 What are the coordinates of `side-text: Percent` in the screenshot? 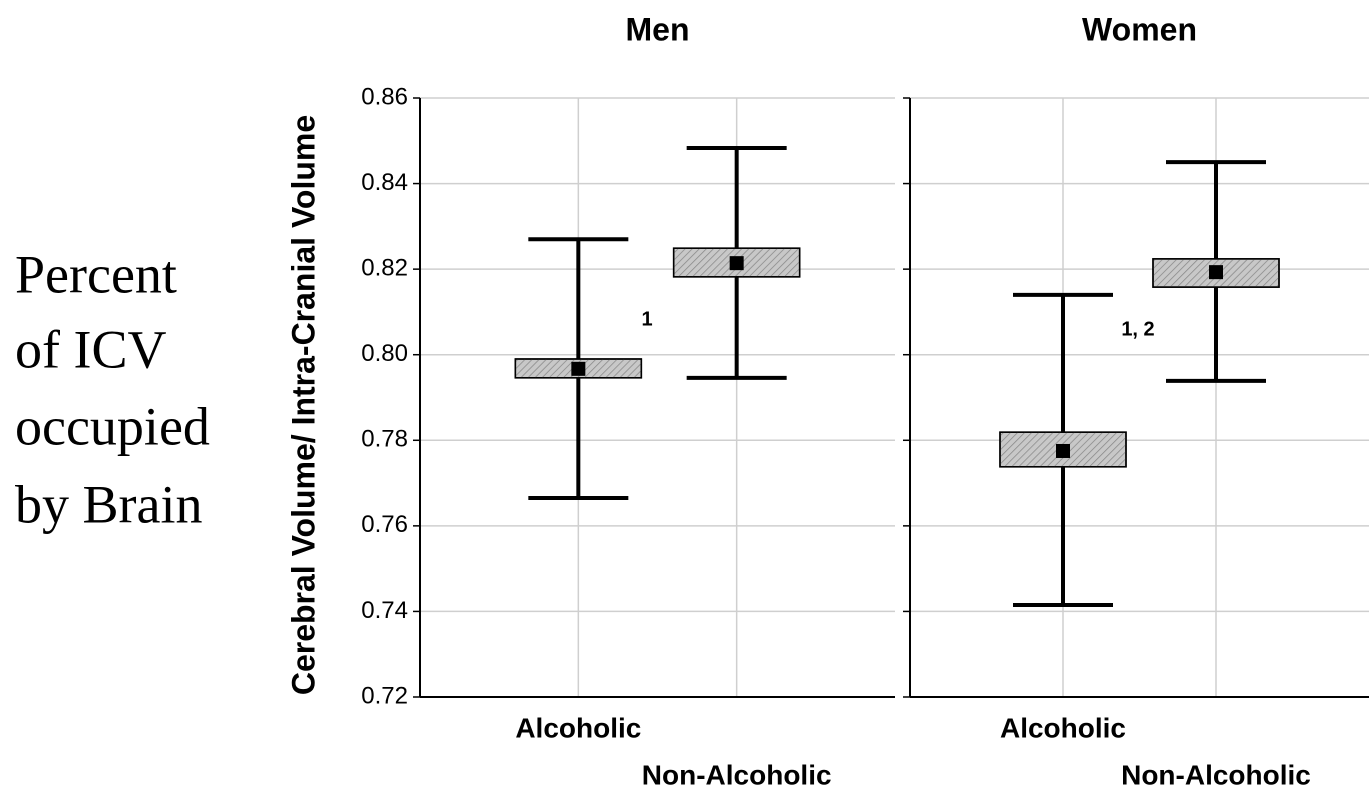 It's located at (96, 274).